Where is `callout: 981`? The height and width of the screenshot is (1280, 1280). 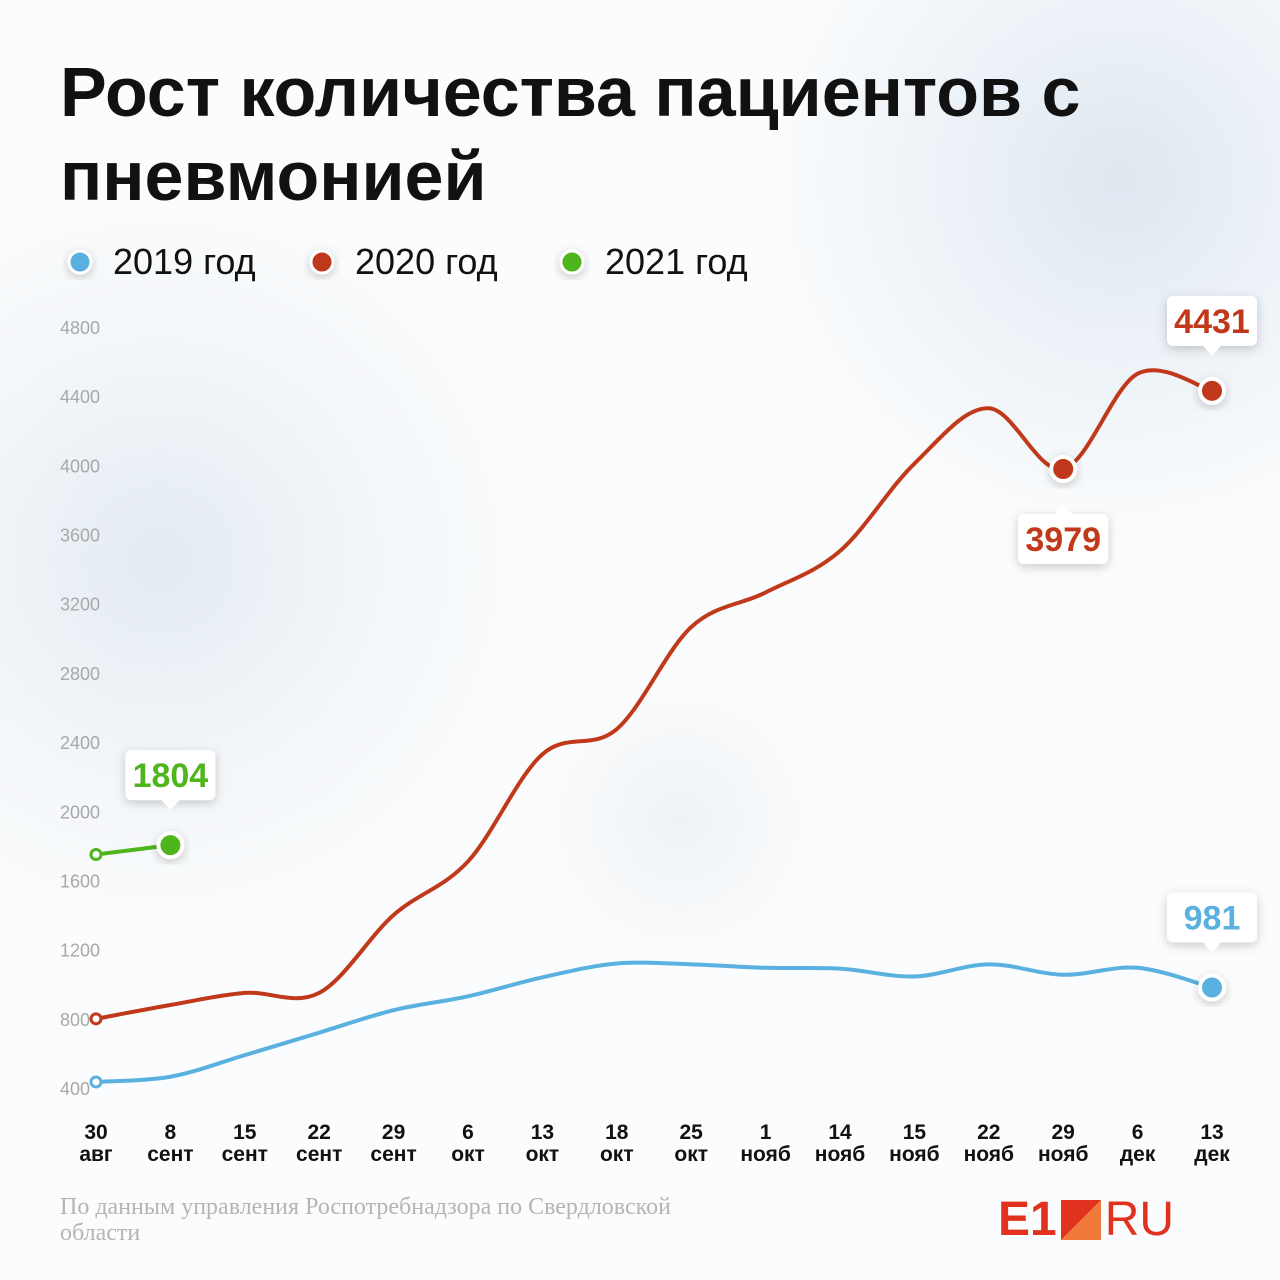 callout: 981 is located at coordinates (1212, 922).